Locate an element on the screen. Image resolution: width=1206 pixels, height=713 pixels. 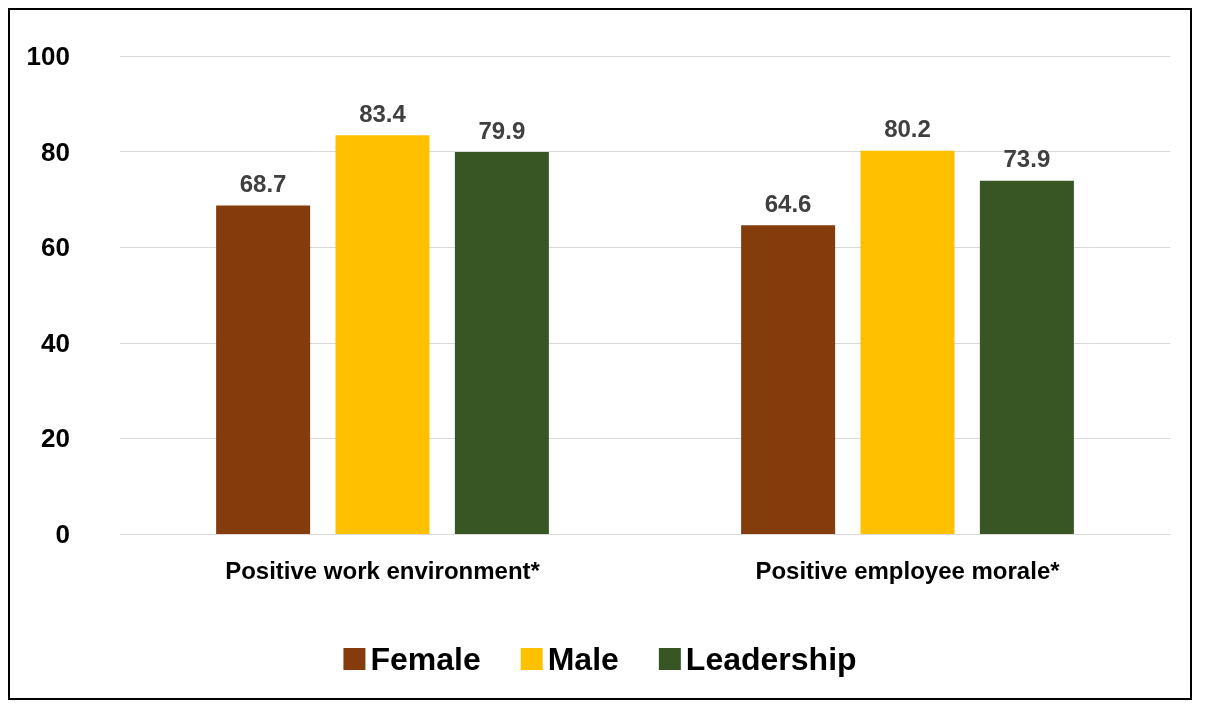
data-label: 68.7 is located at coordinates (263, 184).